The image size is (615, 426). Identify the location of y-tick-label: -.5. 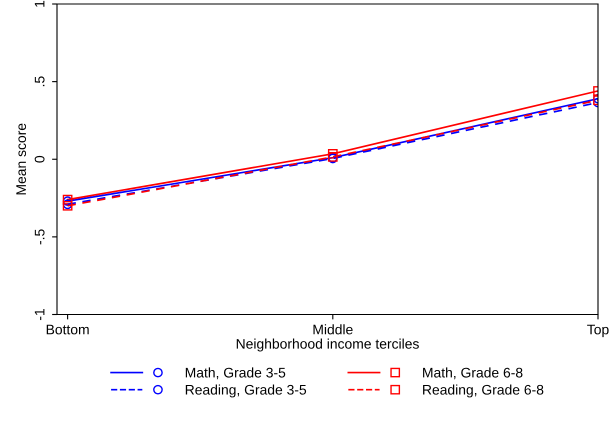
(39, 236).